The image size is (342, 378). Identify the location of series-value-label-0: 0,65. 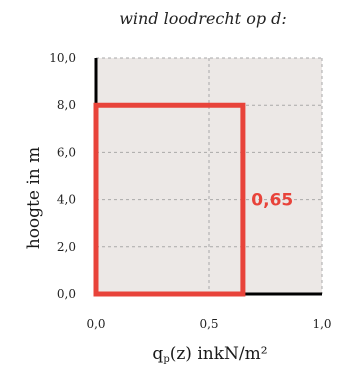
(272, 201).